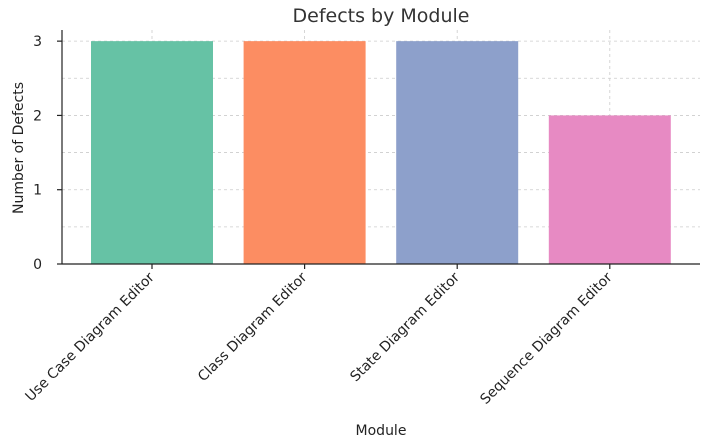  I want to click on y-tick-label: 3, so click(37, 42).